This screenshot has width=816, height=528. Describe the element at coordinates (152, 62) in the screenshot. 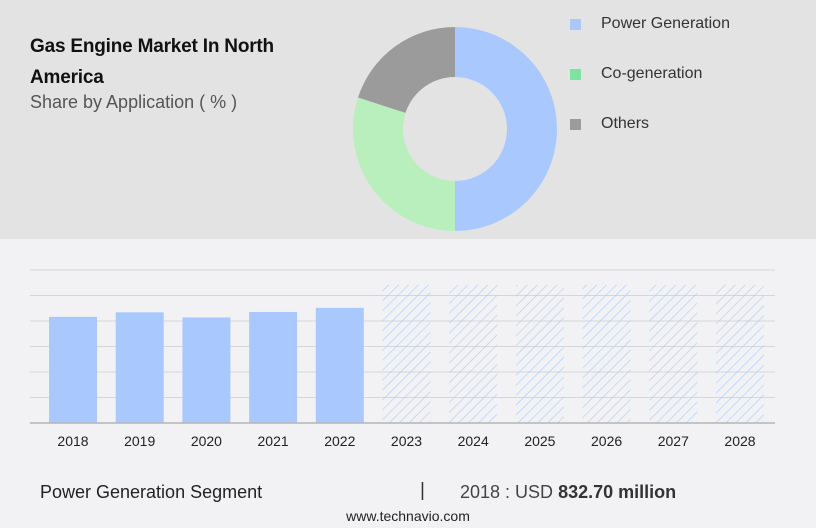

I see `chart-title: Gas Engine Market In North America` at that location.